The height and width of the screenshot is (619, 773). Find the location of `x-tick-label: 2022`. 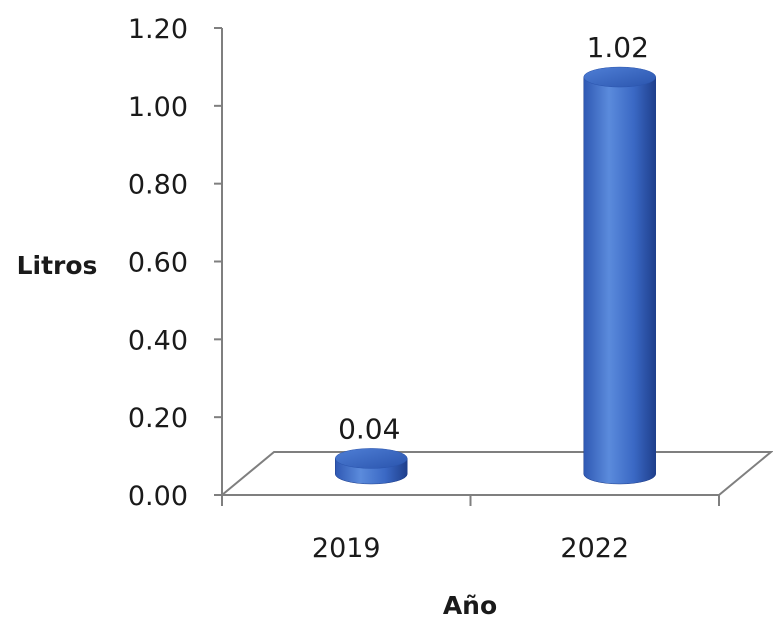

x-tick-label: 2022 is located at coordinates (594, 548).